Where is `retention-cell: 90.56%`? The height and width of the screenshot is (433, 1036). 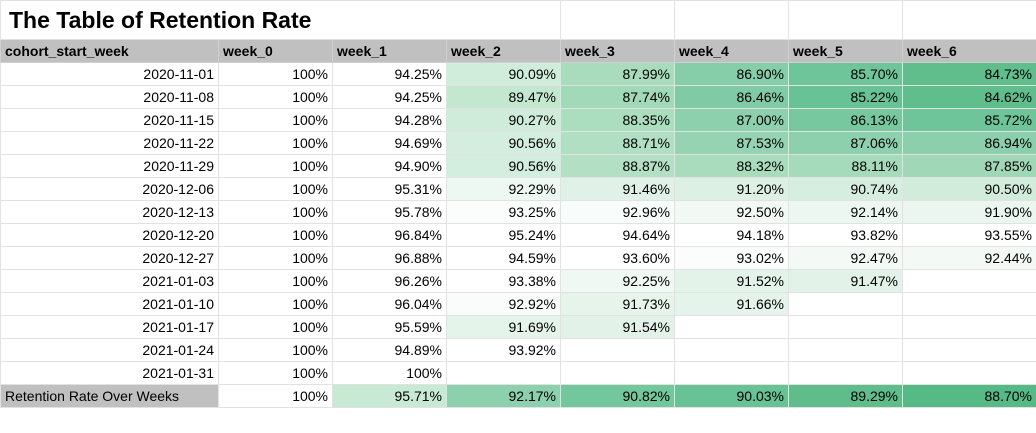
retention-cell: 90.56% is located at coordinates (503, 143).